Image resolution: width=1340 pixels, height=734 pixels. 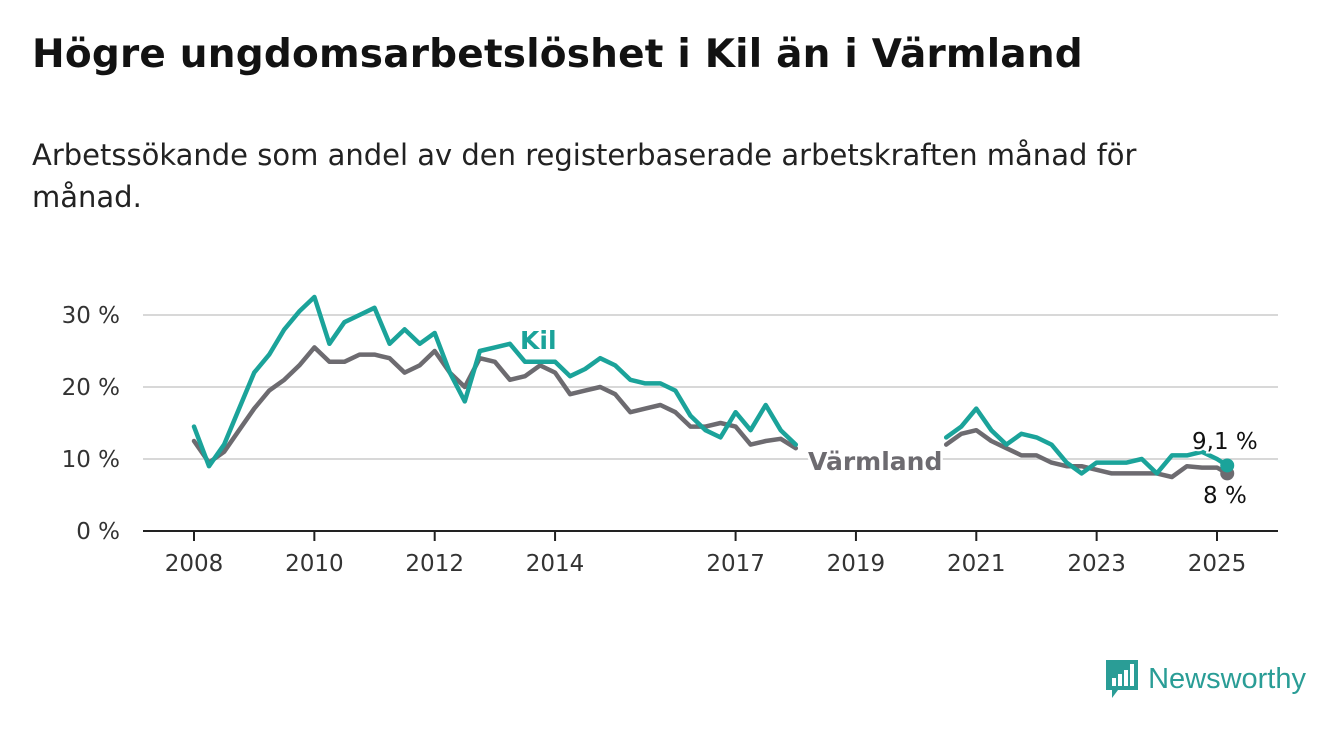 I want to click on brand-logo: Newsworthy, so click(x=1205, y=679).